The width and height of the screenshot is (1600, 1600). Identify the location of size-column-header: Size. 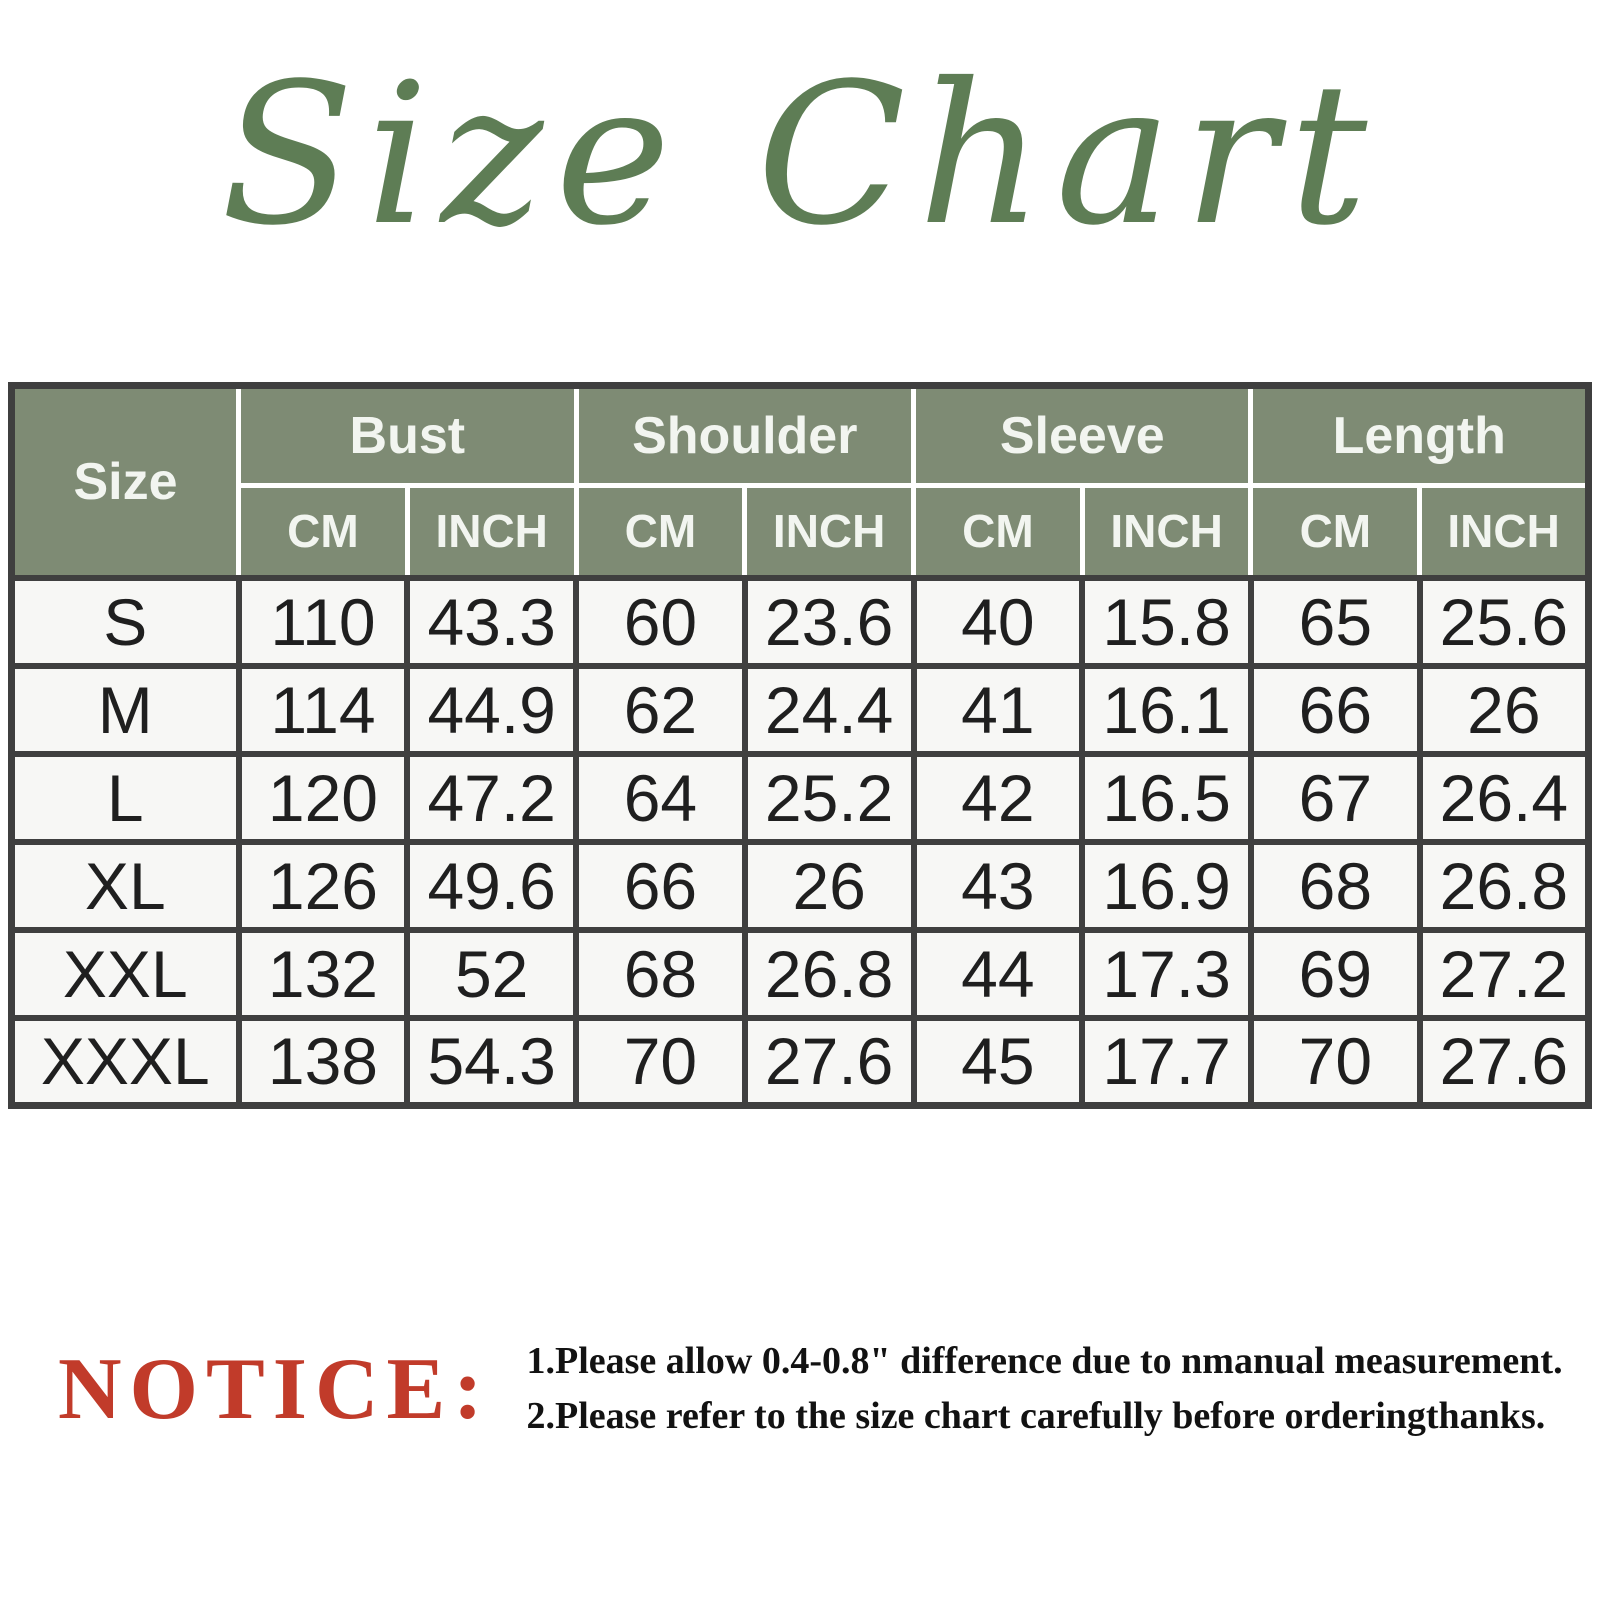
(125, 481).